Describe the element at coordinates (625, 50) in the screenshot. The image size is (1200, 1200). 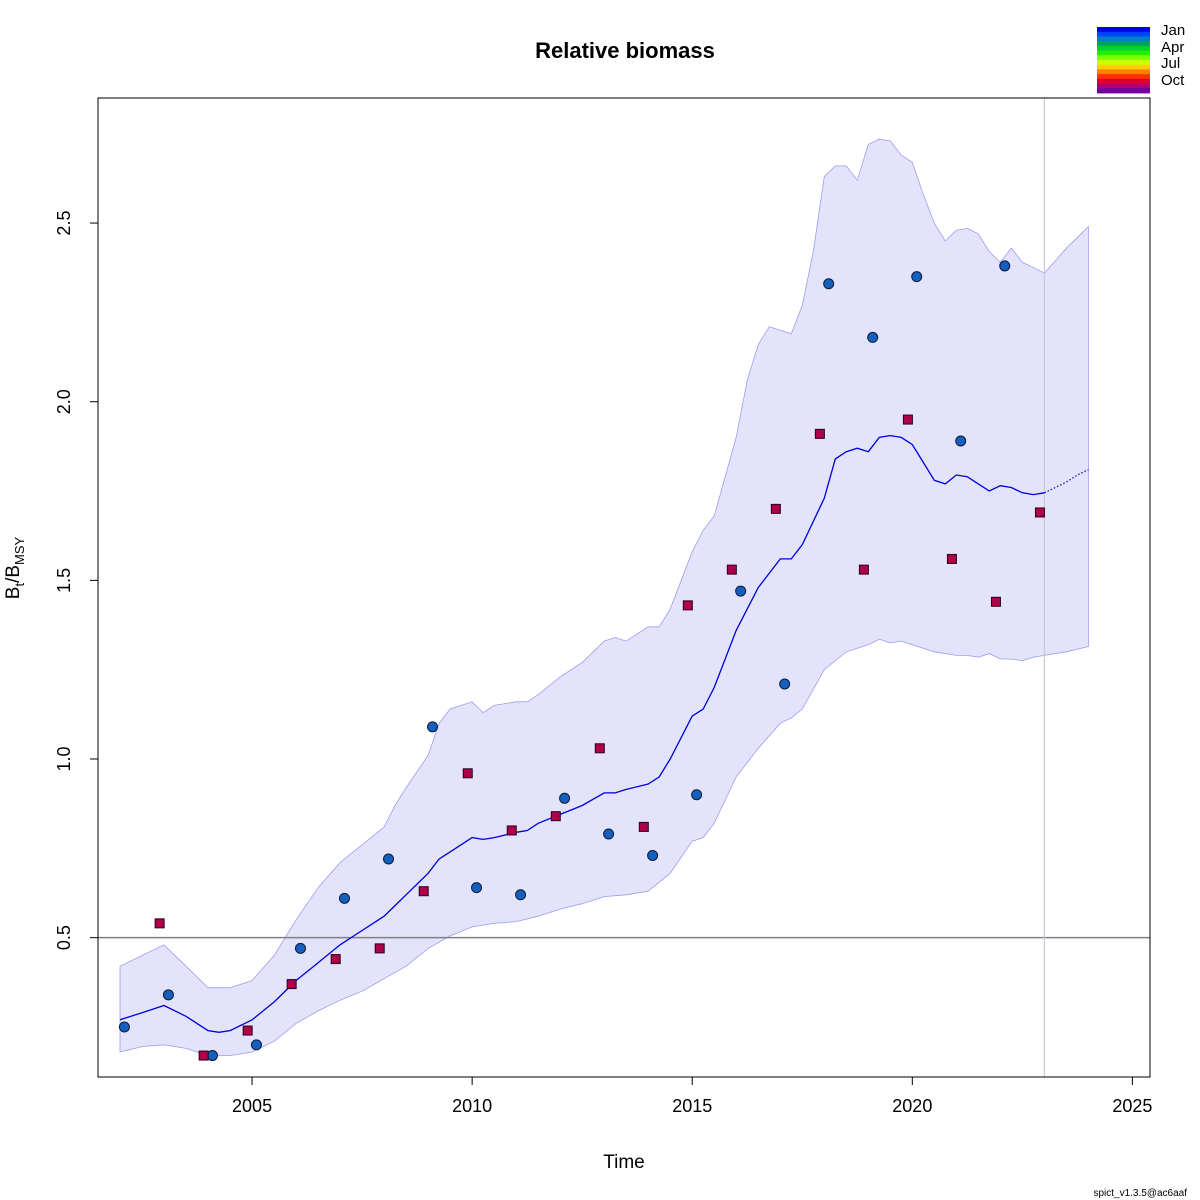
I see `chart-title: Relative biomass` at that location.